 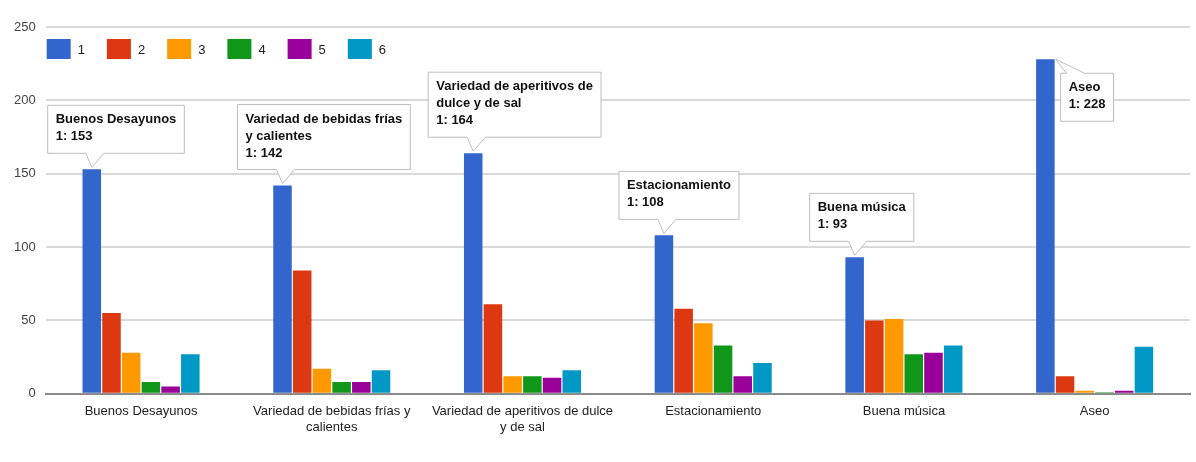 What do you see at coordinates (202, 49) in the screenshot?
I see `legend-label: 3` at bounding box center [202, 49].